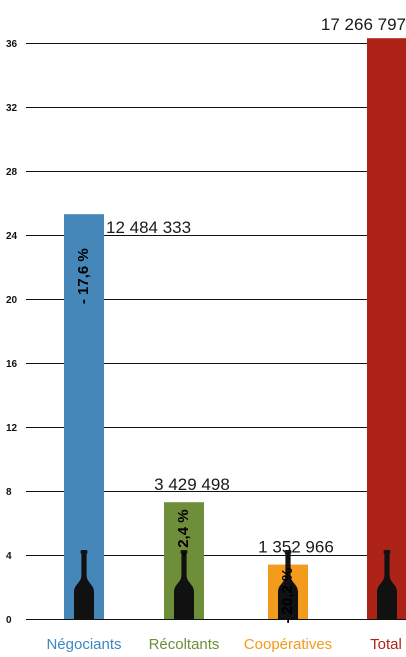 The width and height of the screenshot is (406, 657). I want to click on change-label: - 17,6 %, so click(83, 276).